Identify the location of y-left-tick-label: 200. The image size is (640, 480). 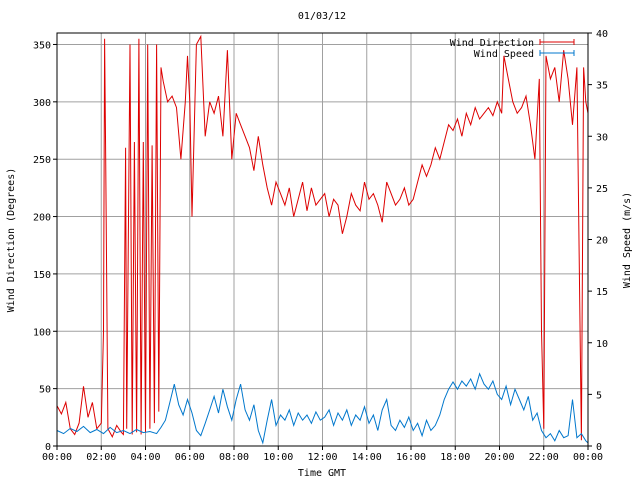
(42, 218).